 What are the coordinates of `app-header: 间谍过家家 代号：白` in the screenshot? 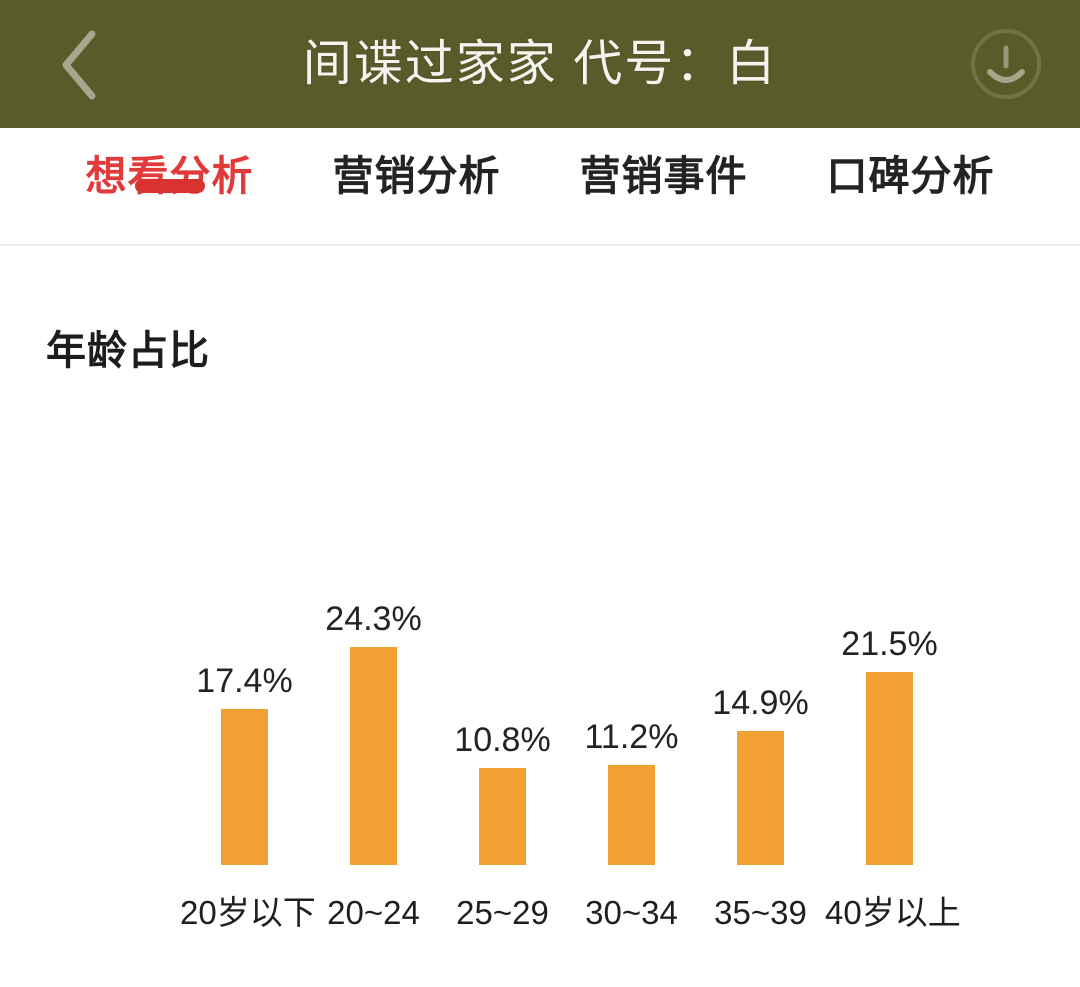 It's located at (540, 64).